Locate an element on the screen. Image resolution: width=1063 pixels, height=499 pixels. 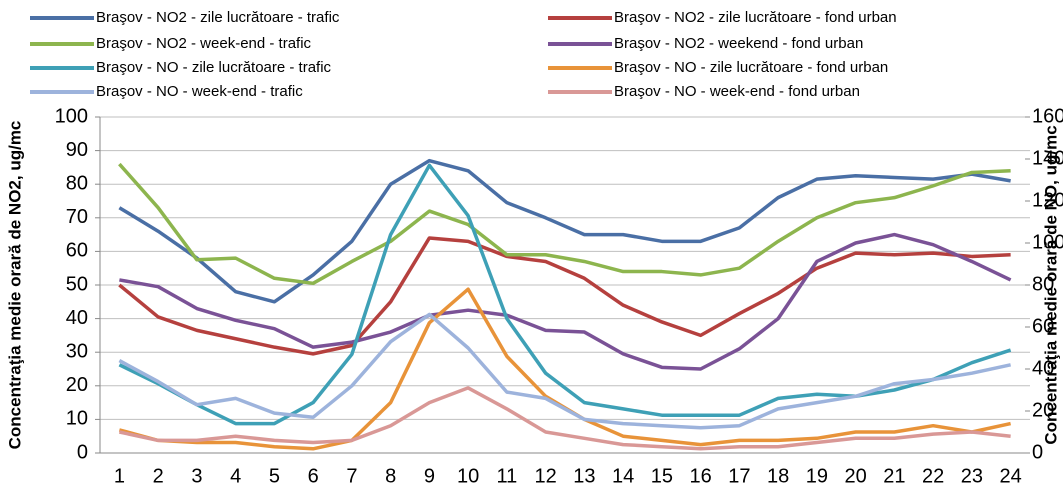
x-tick-label: 17 is located at coordinates (739, 476).